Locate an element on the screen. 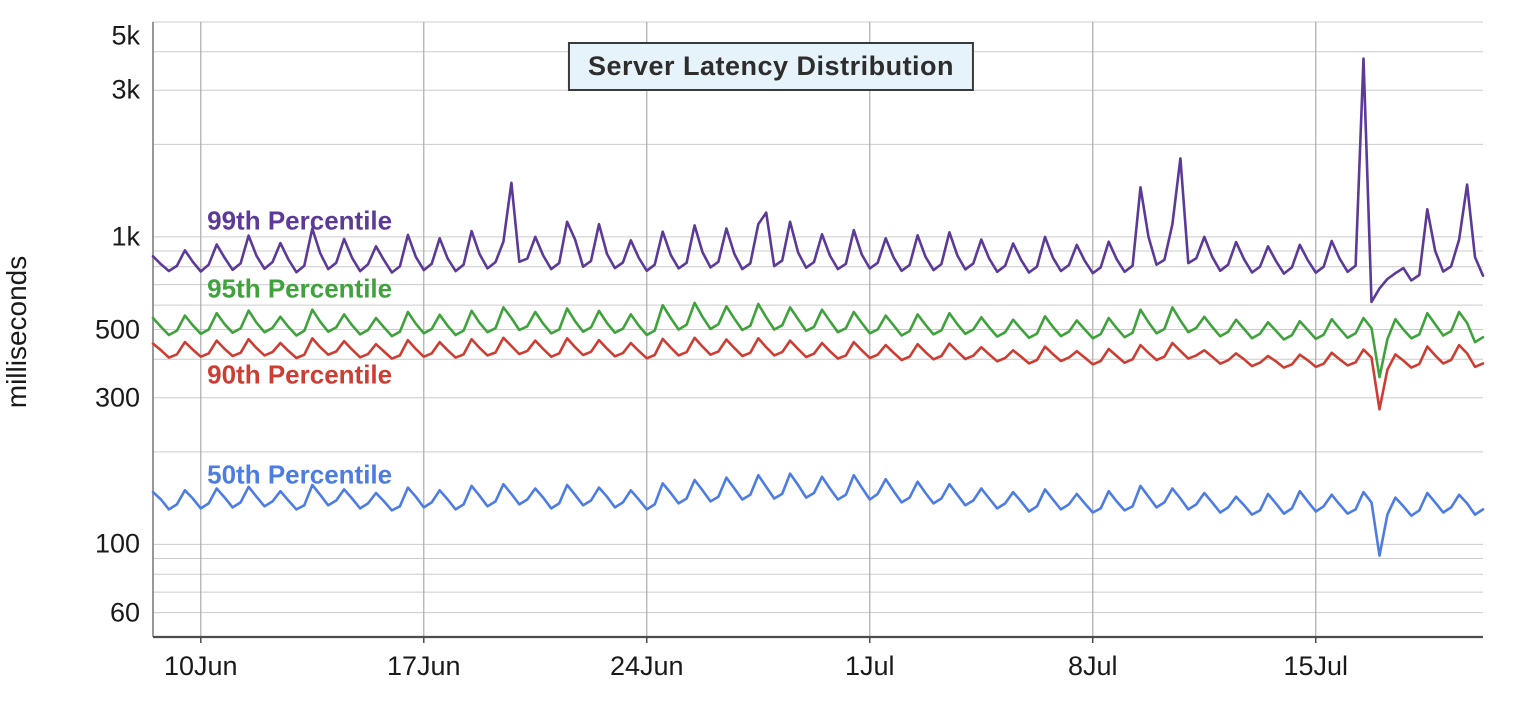  x-tick-label-17Jun: 17Jun is located at coordinates (423, 666).